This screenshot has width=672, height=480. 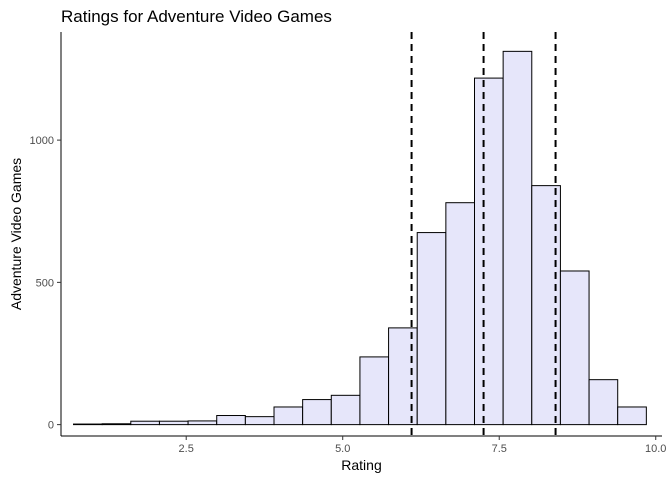 What do you see at coordinates (361, 465) in the screenshot?
I see `x-axis-title: Rating` at bounding box center [361, 465].